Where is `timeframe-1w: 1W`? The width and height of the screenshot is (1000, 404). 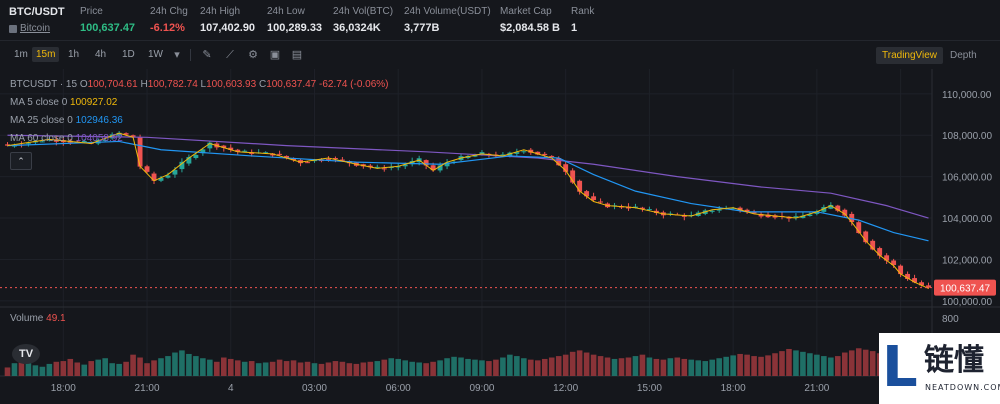
timeframe-1w: 1W is located at coordinates (155, 54).